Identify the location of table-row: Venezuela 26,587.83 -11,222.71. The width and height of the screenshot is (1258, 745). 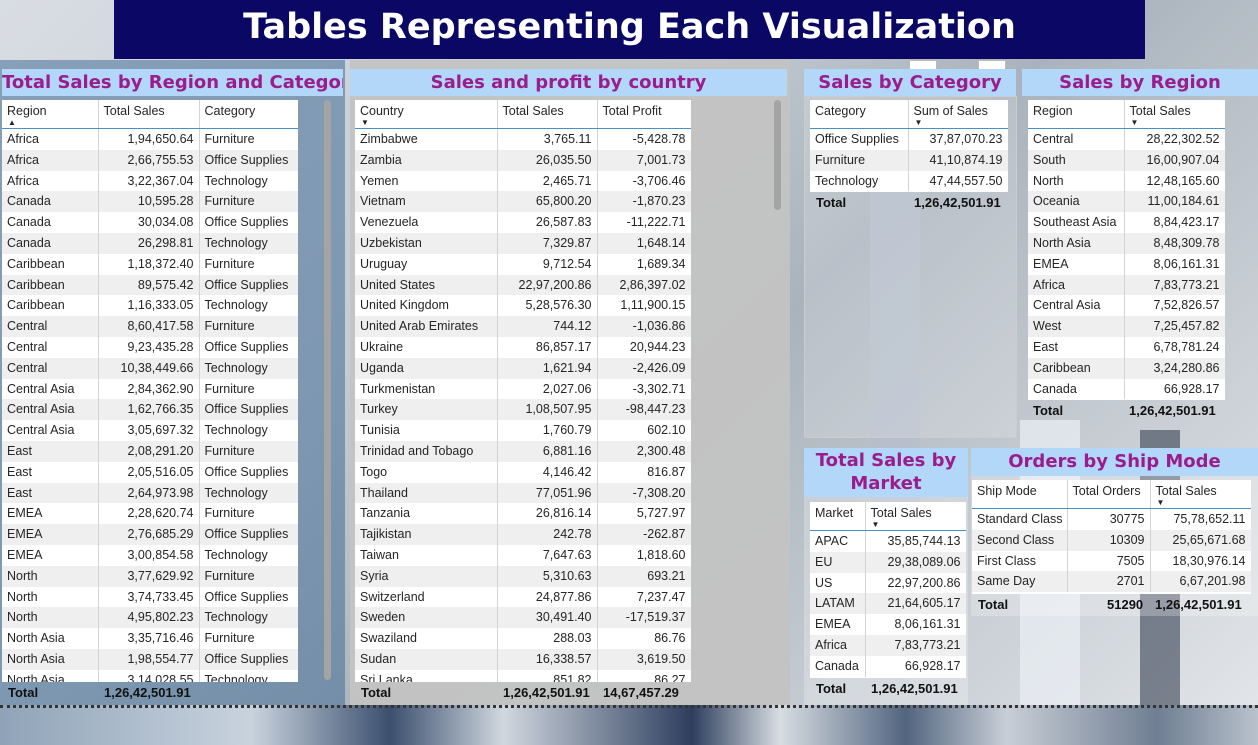
(523, 222).